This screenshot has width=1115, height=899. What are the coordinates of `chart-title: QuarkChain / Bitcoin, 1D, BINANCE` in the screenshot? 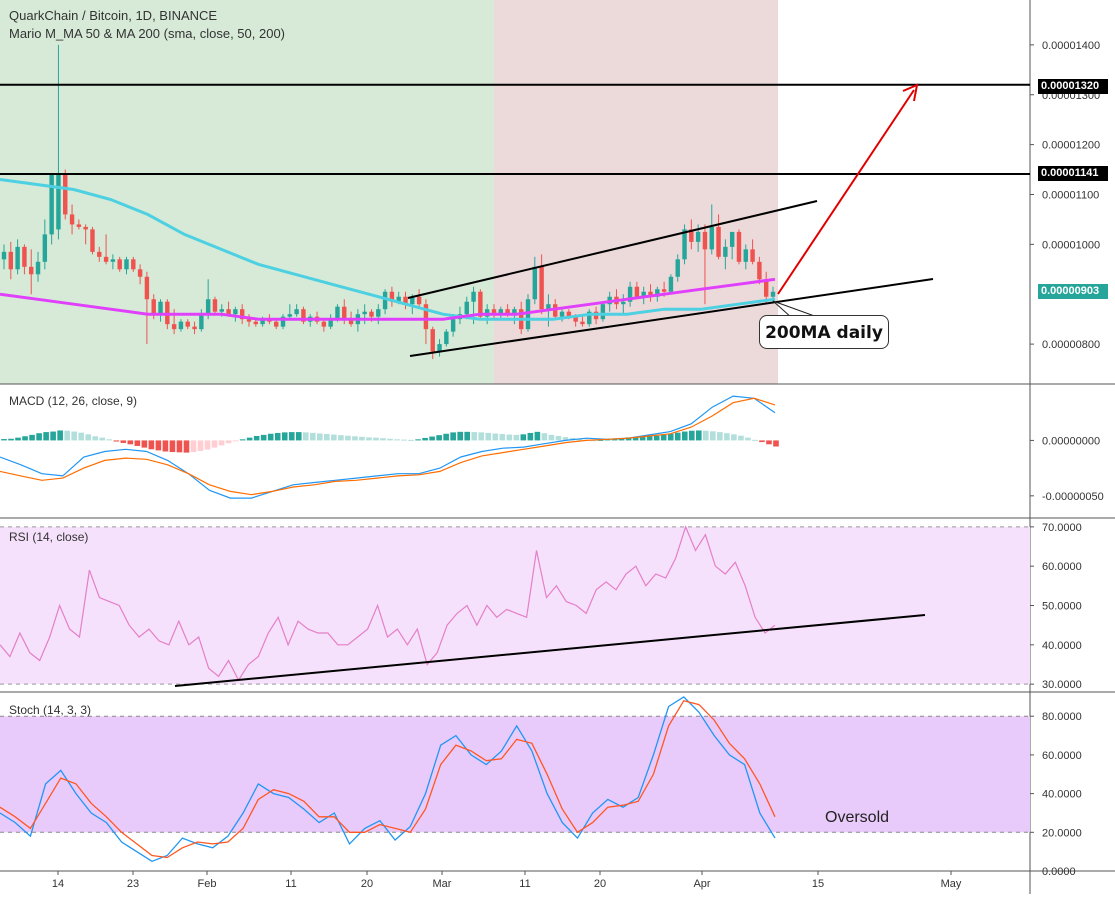 It's located at (113, 15).